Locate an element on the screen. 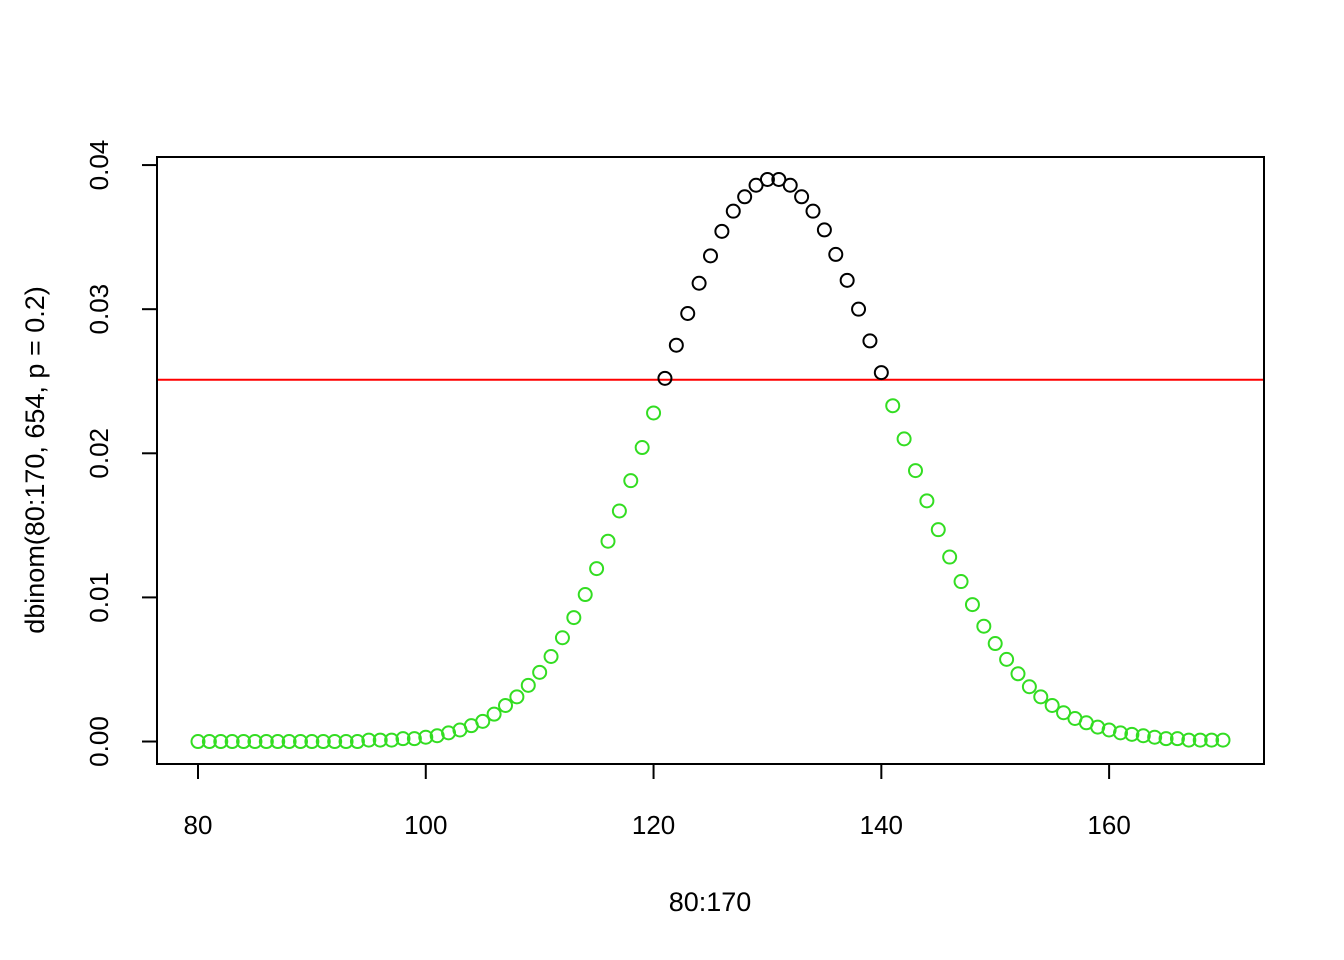  y-axis-label: dbinom(80:170, 654, p = 0.2) is located at coordinates (35, 460).